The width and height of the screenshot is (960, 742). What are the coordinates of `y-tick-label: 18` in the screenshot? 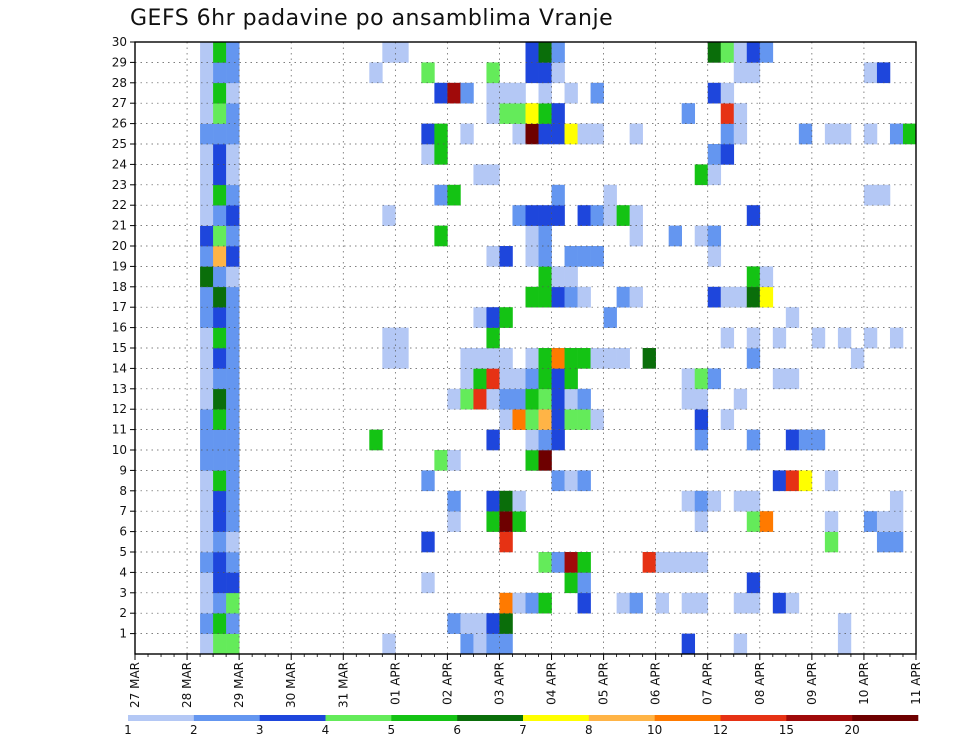 It's located at (119, 287).